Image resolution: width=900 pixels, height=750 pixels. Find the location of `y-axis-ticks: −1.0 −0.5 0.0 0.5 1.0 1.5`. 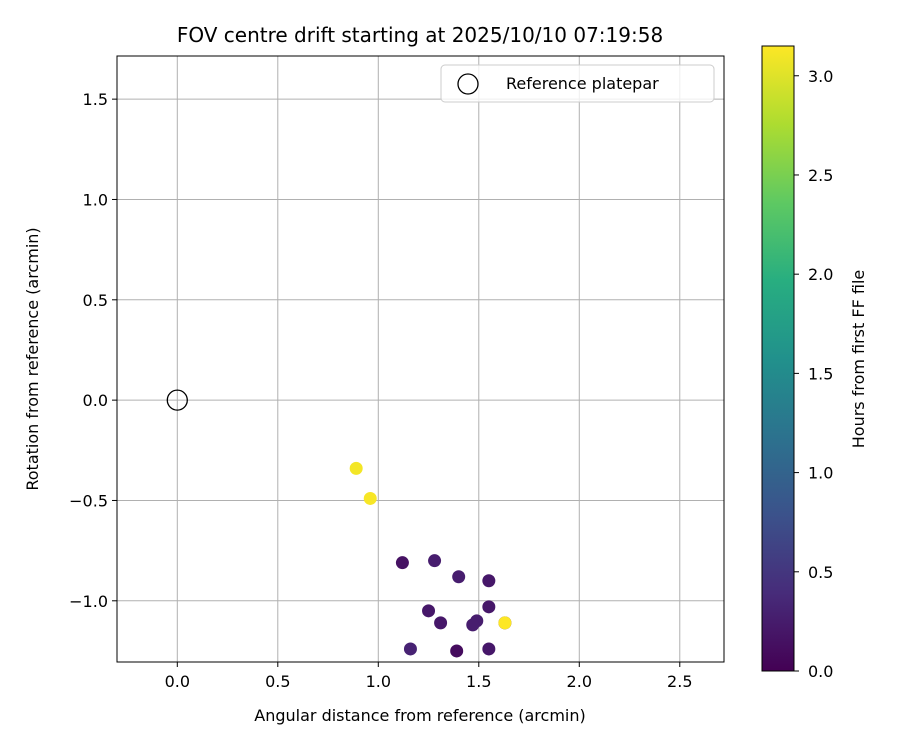

y-axis-ticks: −1.0 −0.5 0.0 0.5 1.0 1.5 is located at coordinates (93, 350).